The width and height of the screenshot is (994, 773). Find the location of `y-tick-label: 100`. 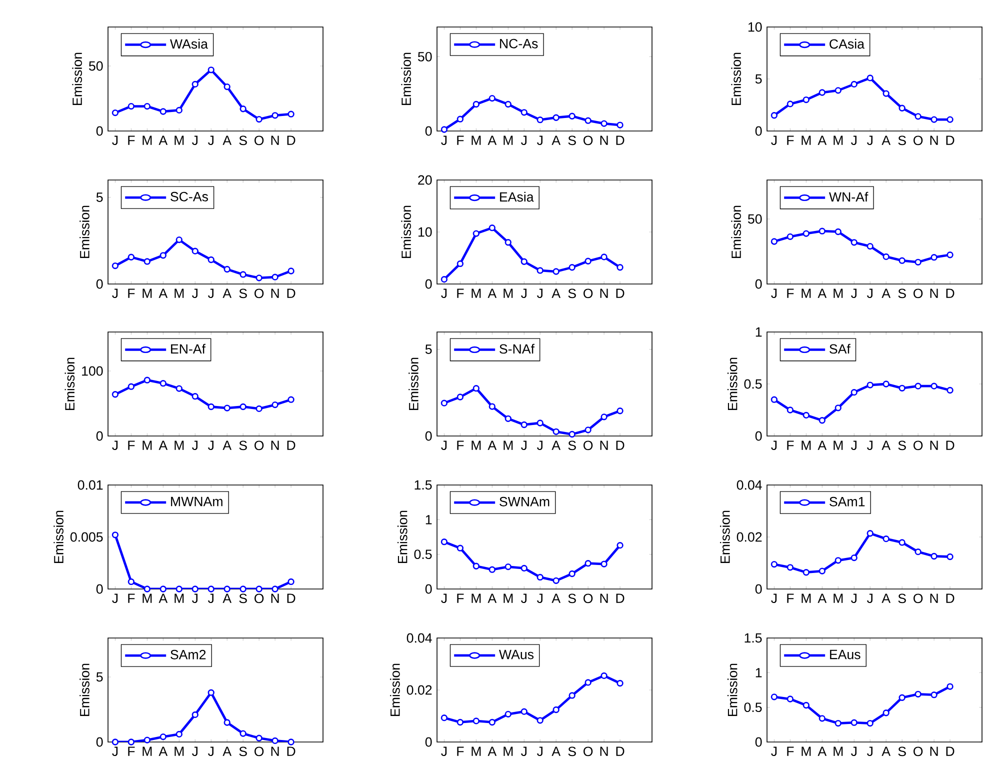

y-tick-label: 100 is located at coordinates (92, 371).